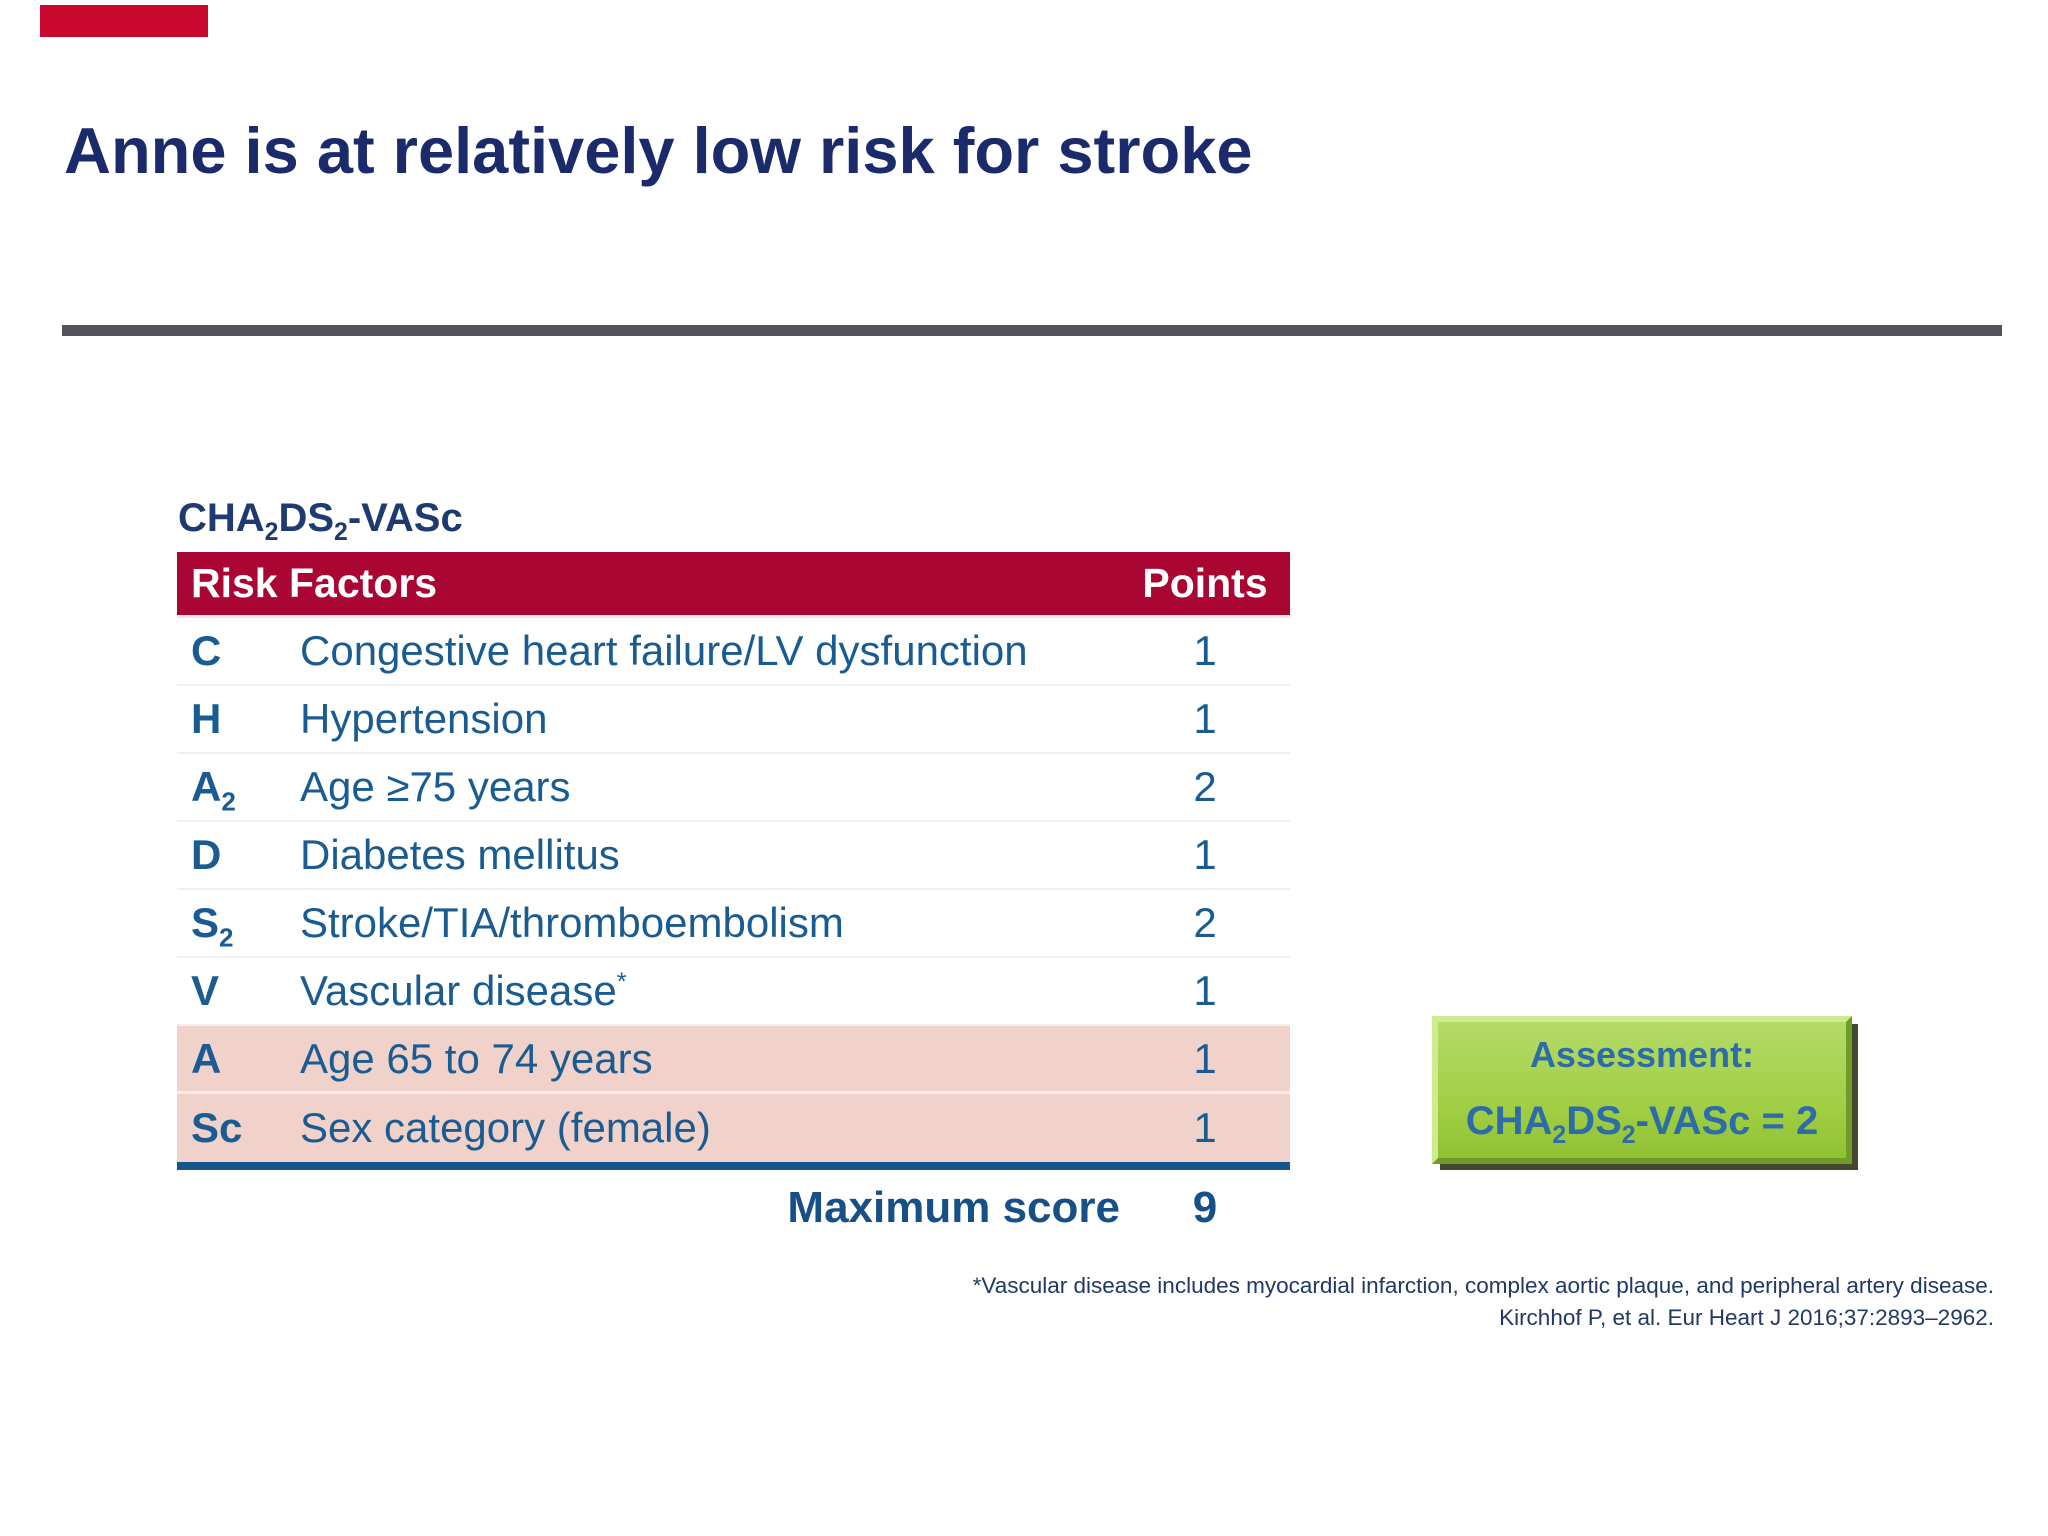 The width and height of the screenshot is (2048, 1536). Describe the element at coordinates (733, 1060) in the screenshot. I see `table-row: A Age 65 to 74 years 1` at that location.